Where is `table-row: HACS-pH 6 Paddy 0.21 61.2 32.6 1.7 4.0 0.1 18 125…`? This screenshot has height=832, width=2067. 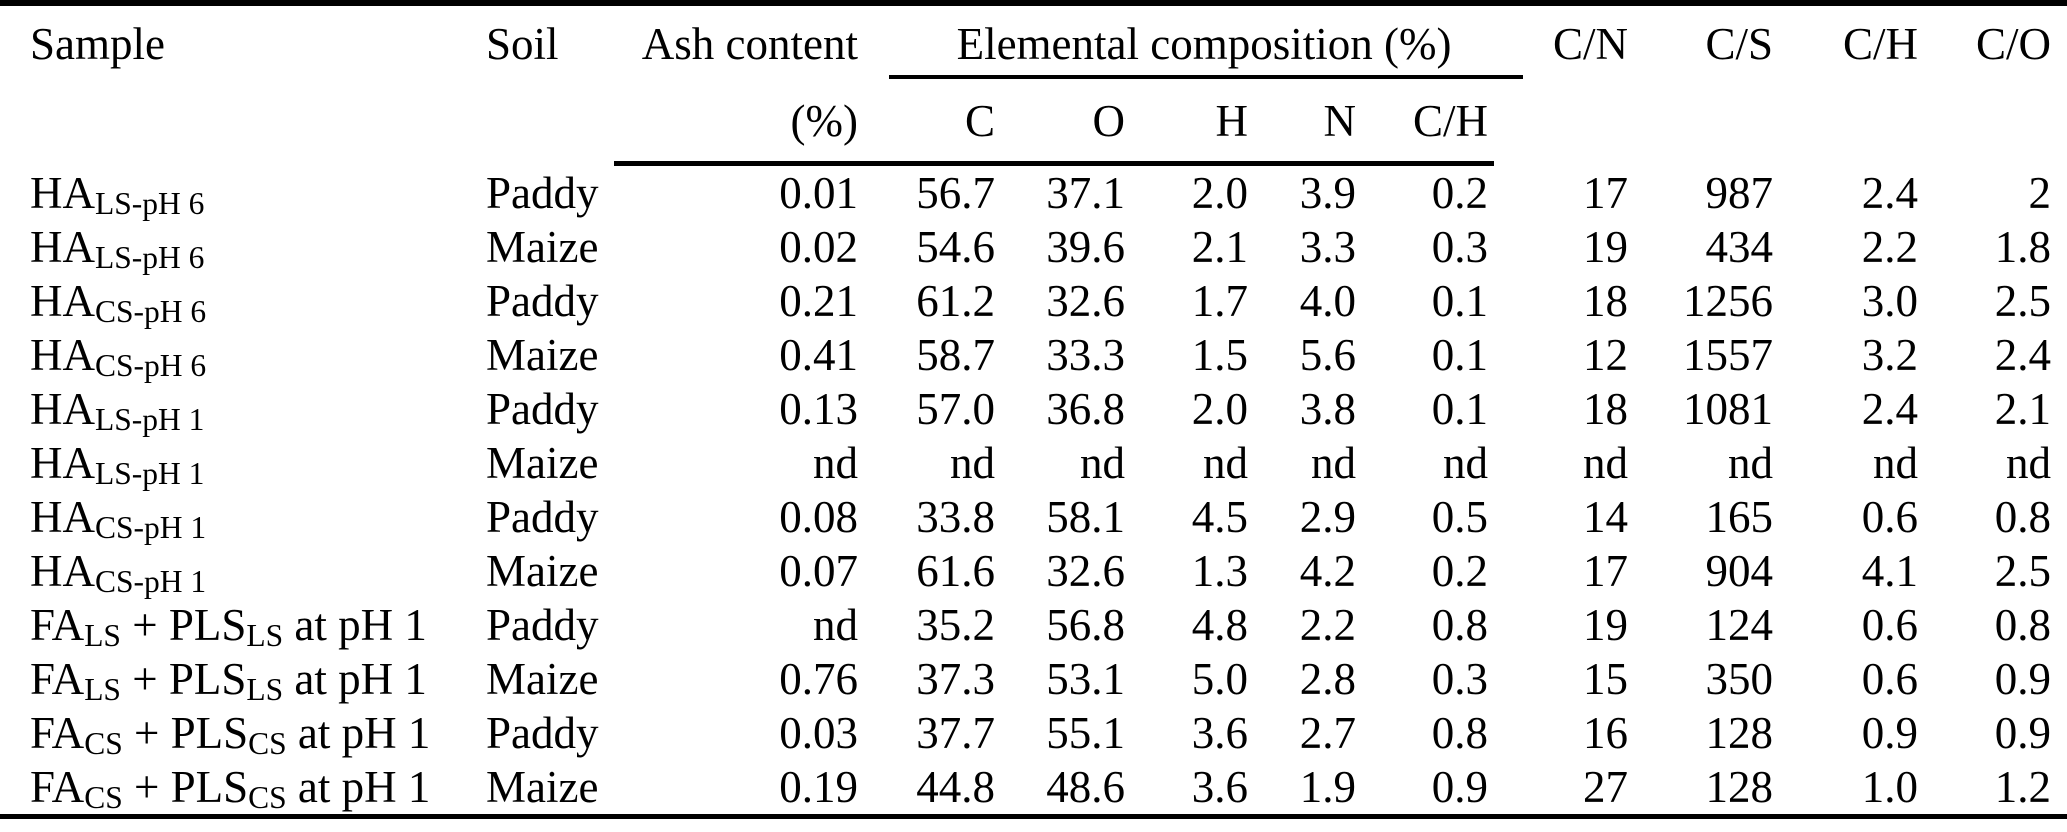
table-row: HACS-pH 6 Paddy 0.21 61.2 32.6 1.7 4.0 0.1 18 125… is located at coordinates (1033, 302).